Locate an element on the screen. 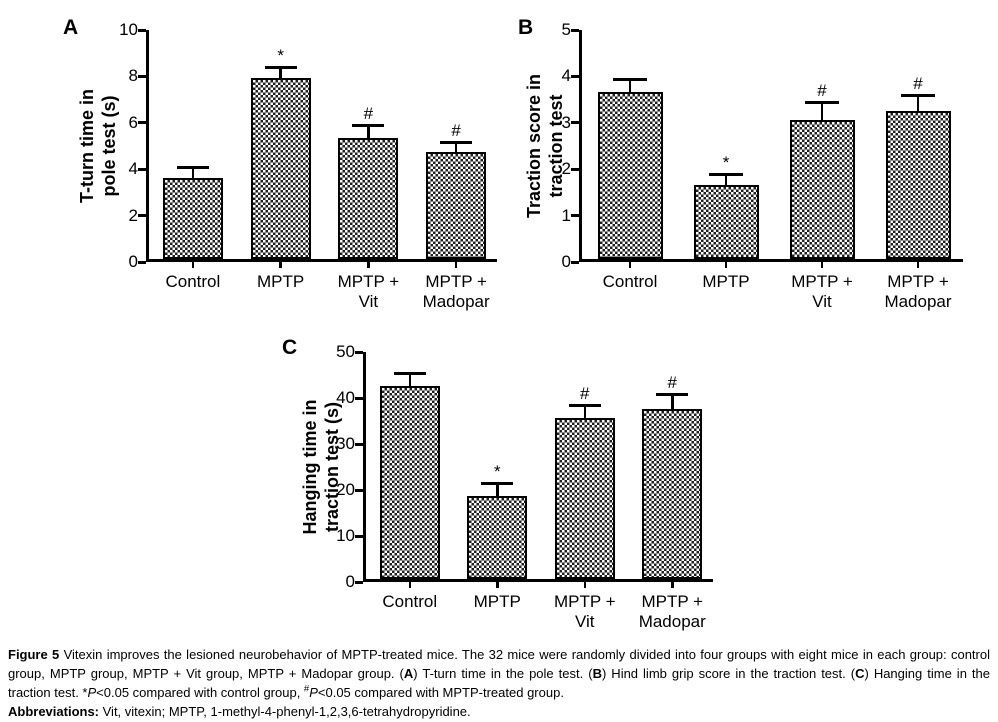  bar-mptp is located at coordinates (280, 168).